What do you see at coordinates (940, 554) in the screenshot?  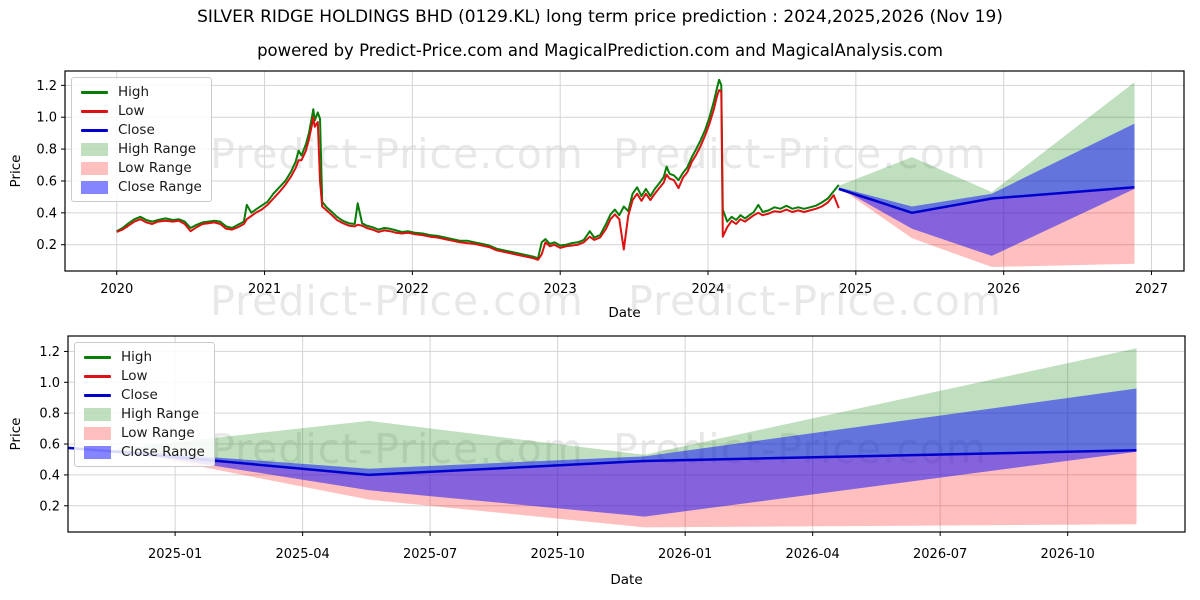 I see `x-tick-label: 2026-07` at bounding box center [940, 554].